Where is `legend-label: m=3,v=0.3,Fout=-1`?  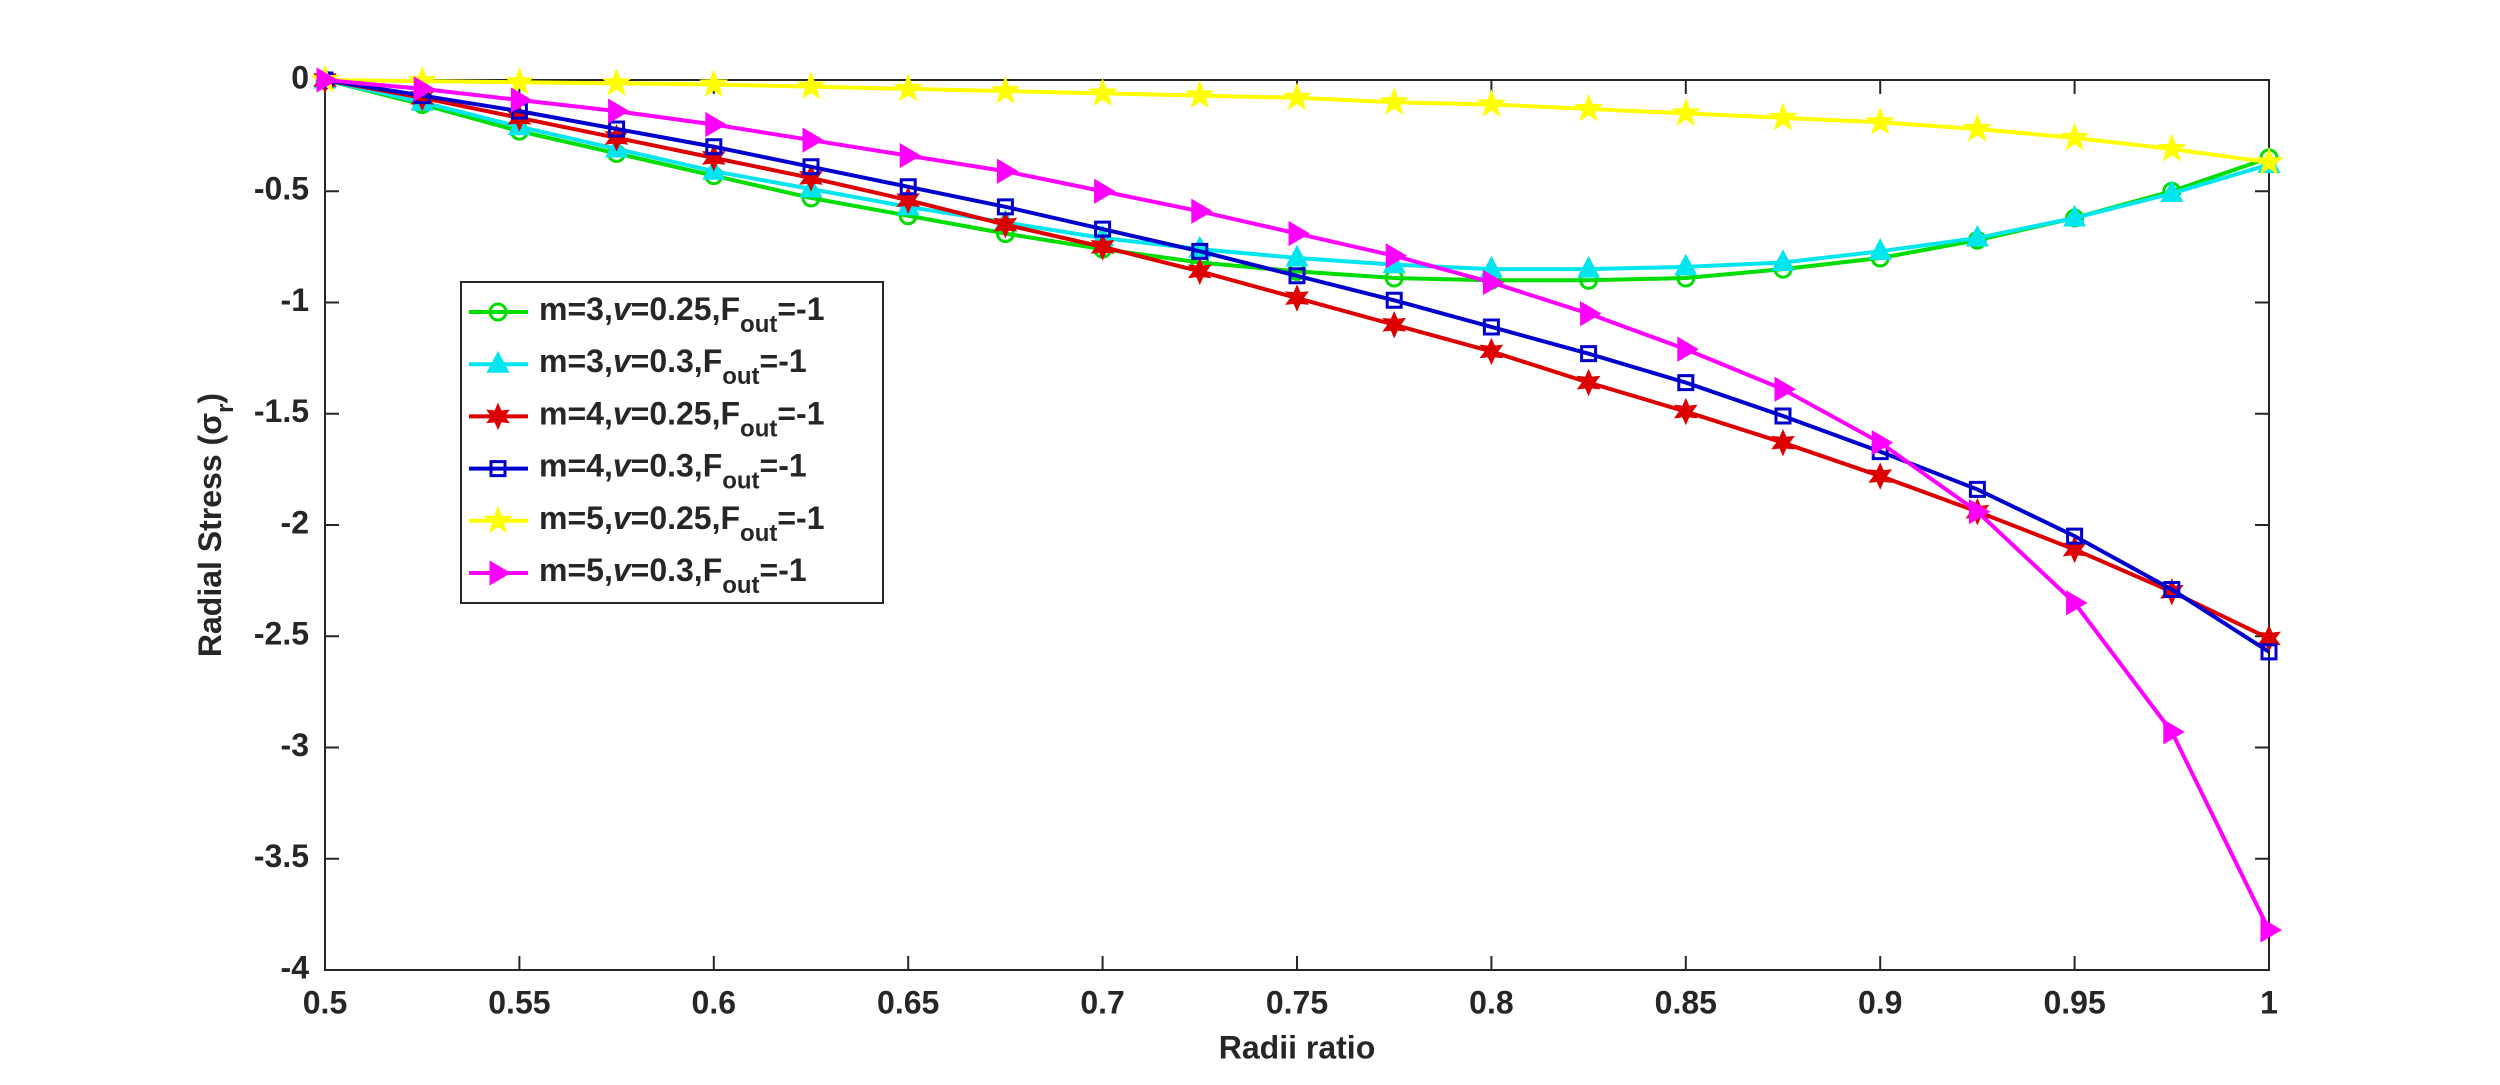 legend-label: m=3,v=0.3,Fout=-1 is located at coordinates (673, 367).